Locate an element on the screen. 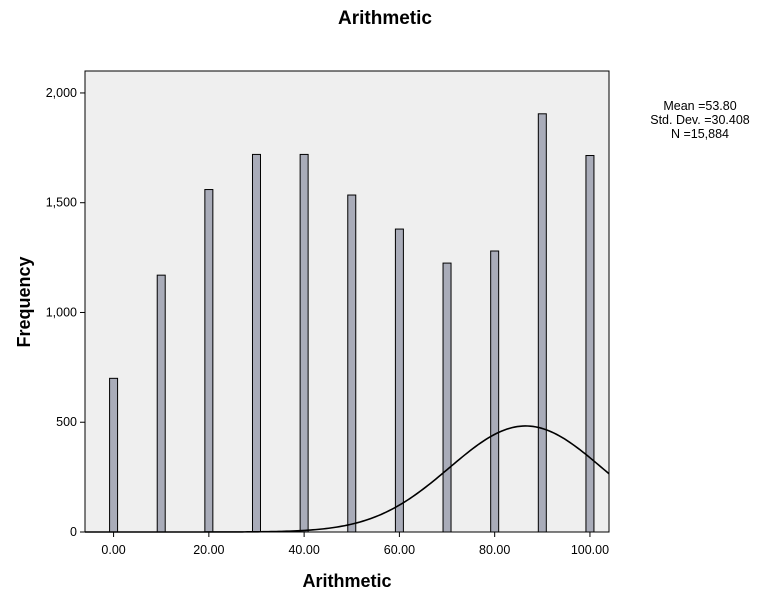  x-tick-label: 100.00 is located at coordinates (590, 550).